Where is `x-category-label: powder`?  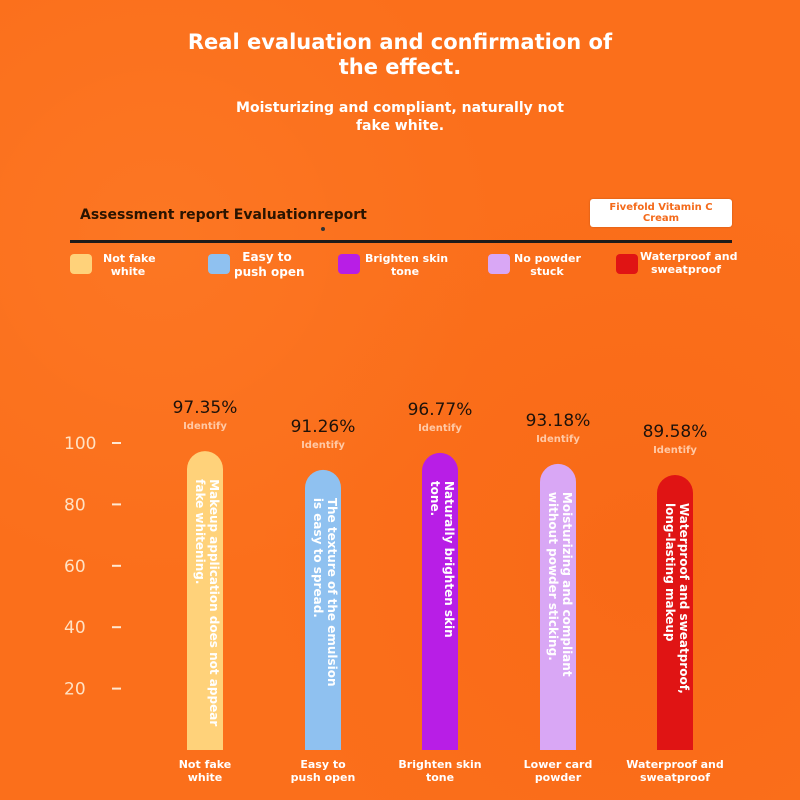 x-category-label: powder is located at coordinates (558, 777).